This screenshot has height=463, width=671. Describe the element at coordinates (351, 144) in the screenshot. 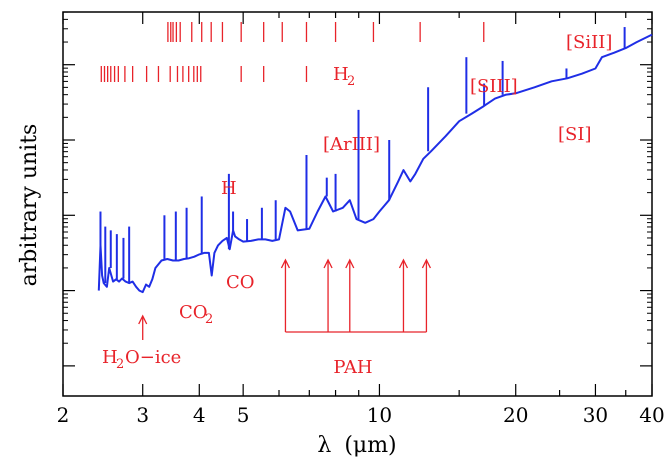

I see `label-ariii: [ArIII]` at that location.